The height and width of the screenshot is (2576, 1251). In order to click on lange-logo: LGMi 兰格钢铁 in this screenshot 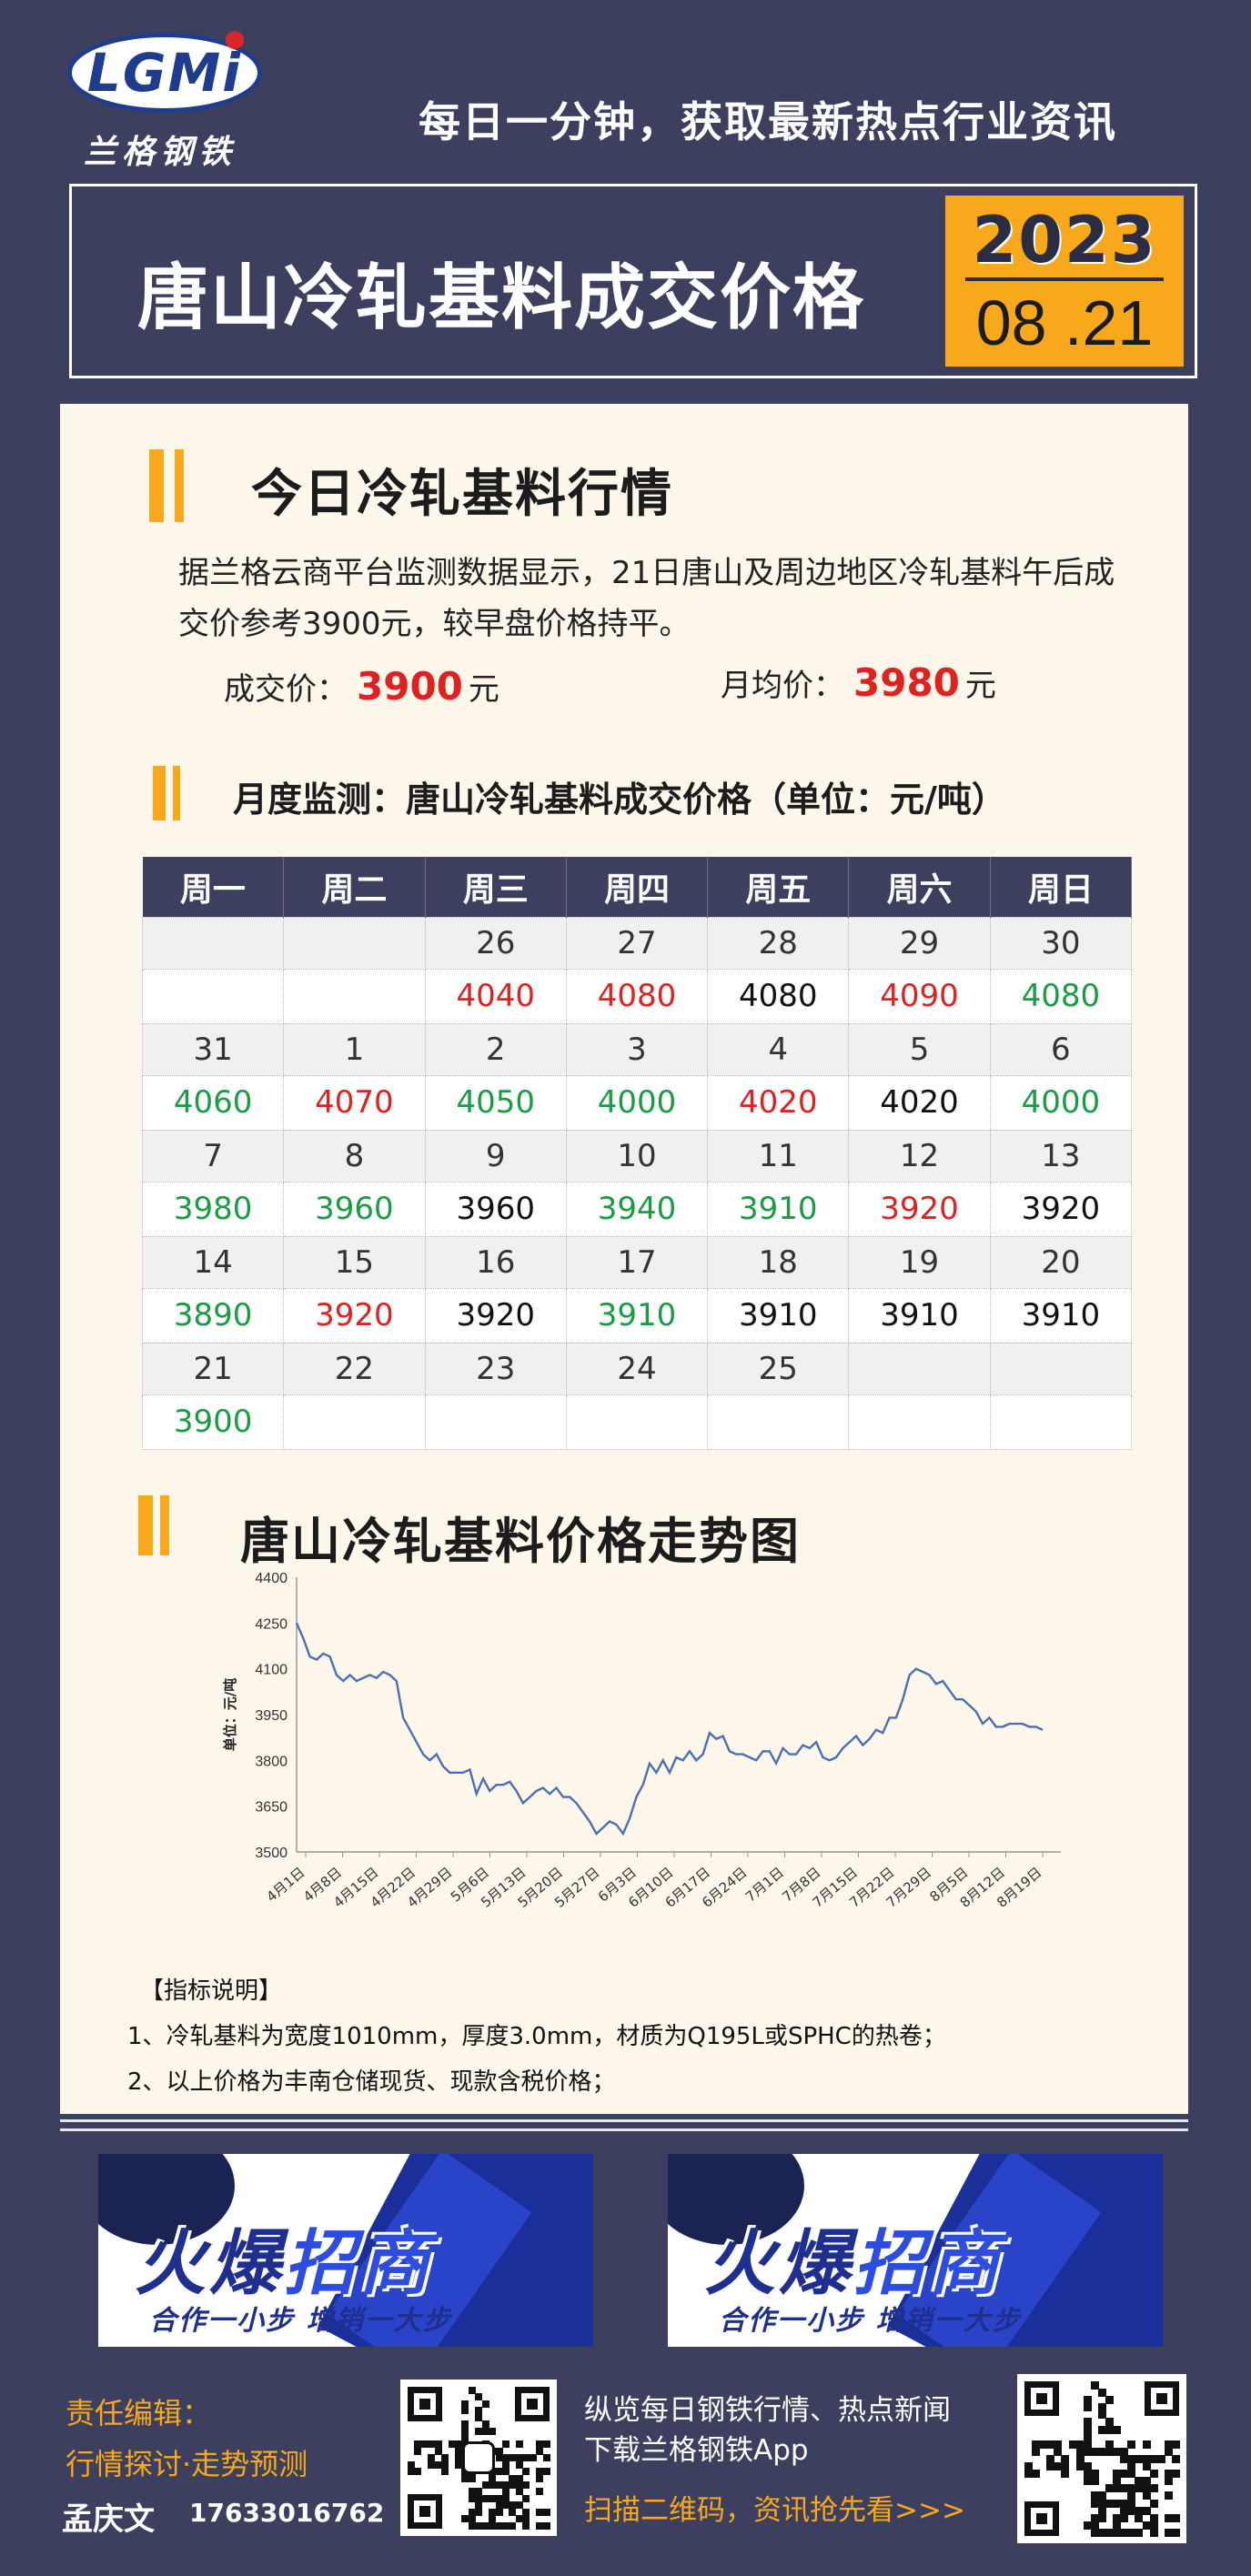, I will do `click(166, 98)`.